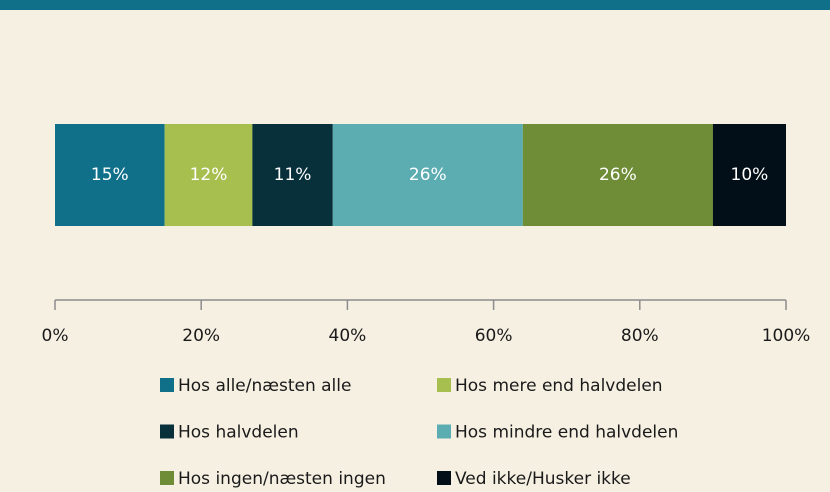  I want to click on legend-label: Hos mere end halvdelen, so click(559, 386).